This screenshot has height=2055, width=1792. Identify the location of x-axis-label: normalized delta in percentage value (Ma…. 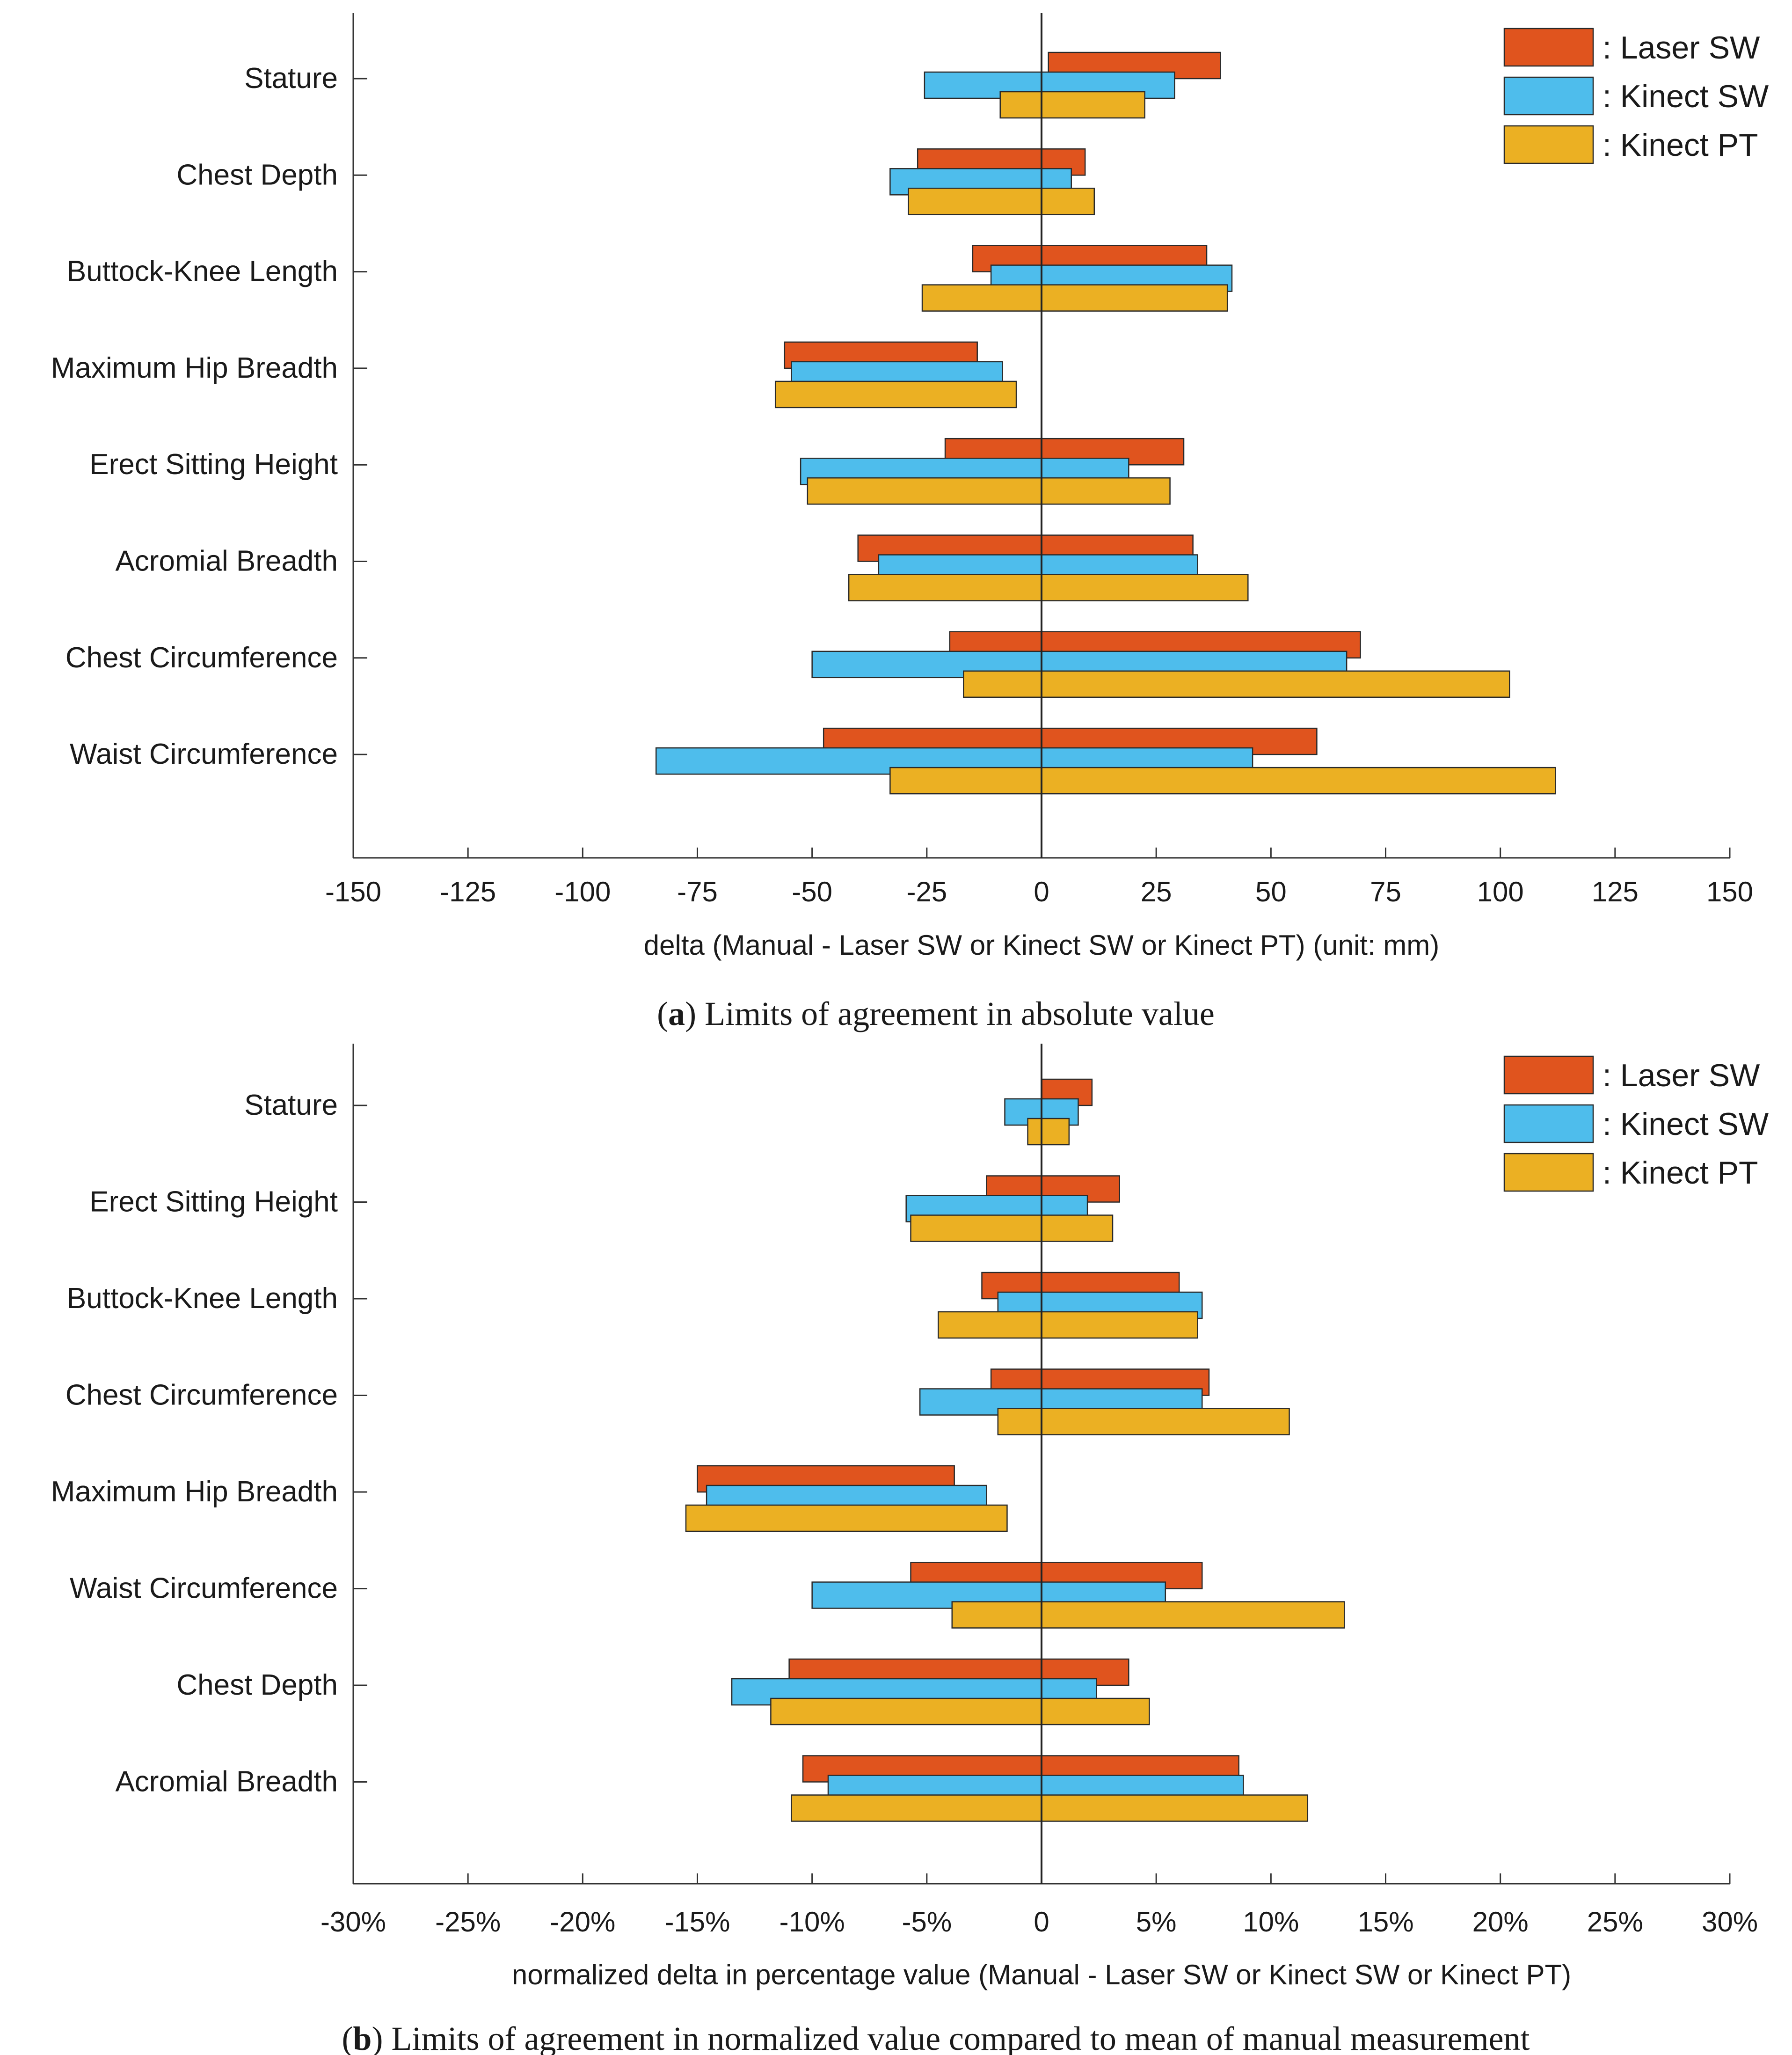
(1041, 1974).